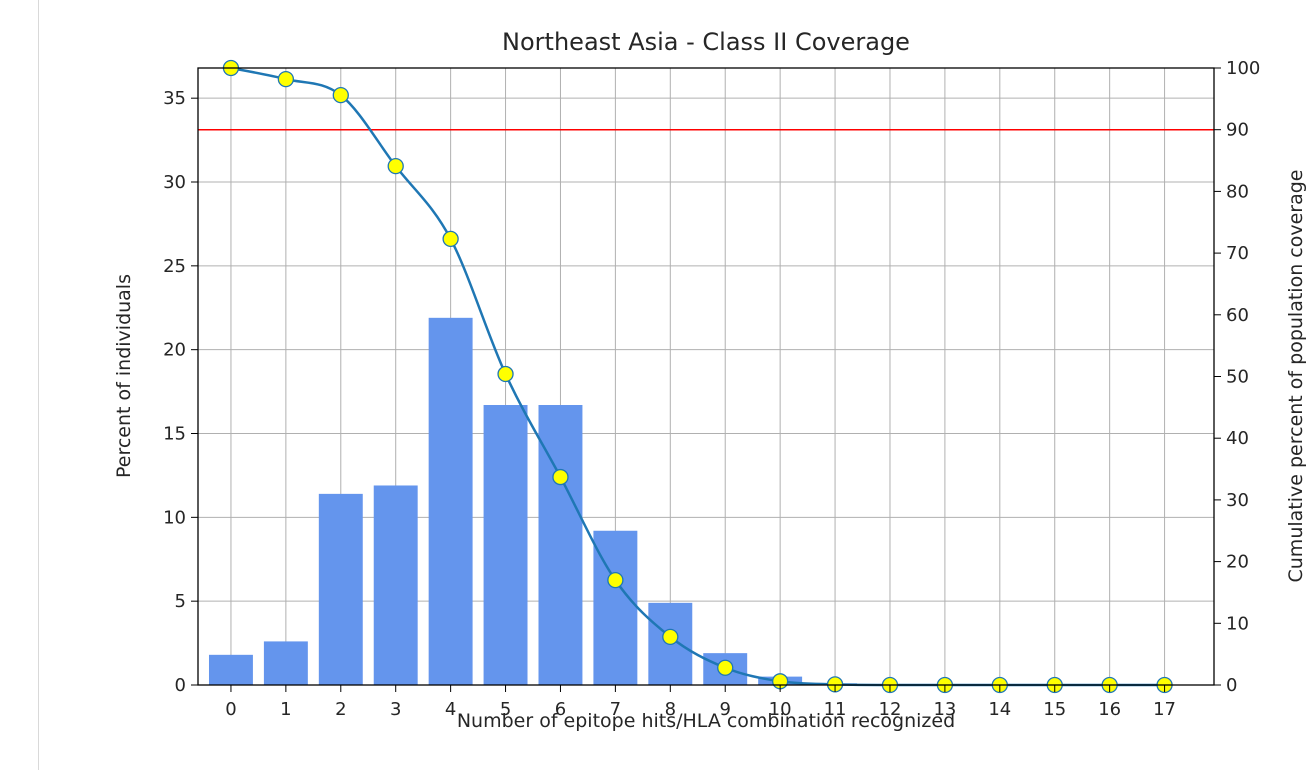  Describe the element at coordinates (615, 709) in the screenshot. I see `x-tick-label: 7` at that location.